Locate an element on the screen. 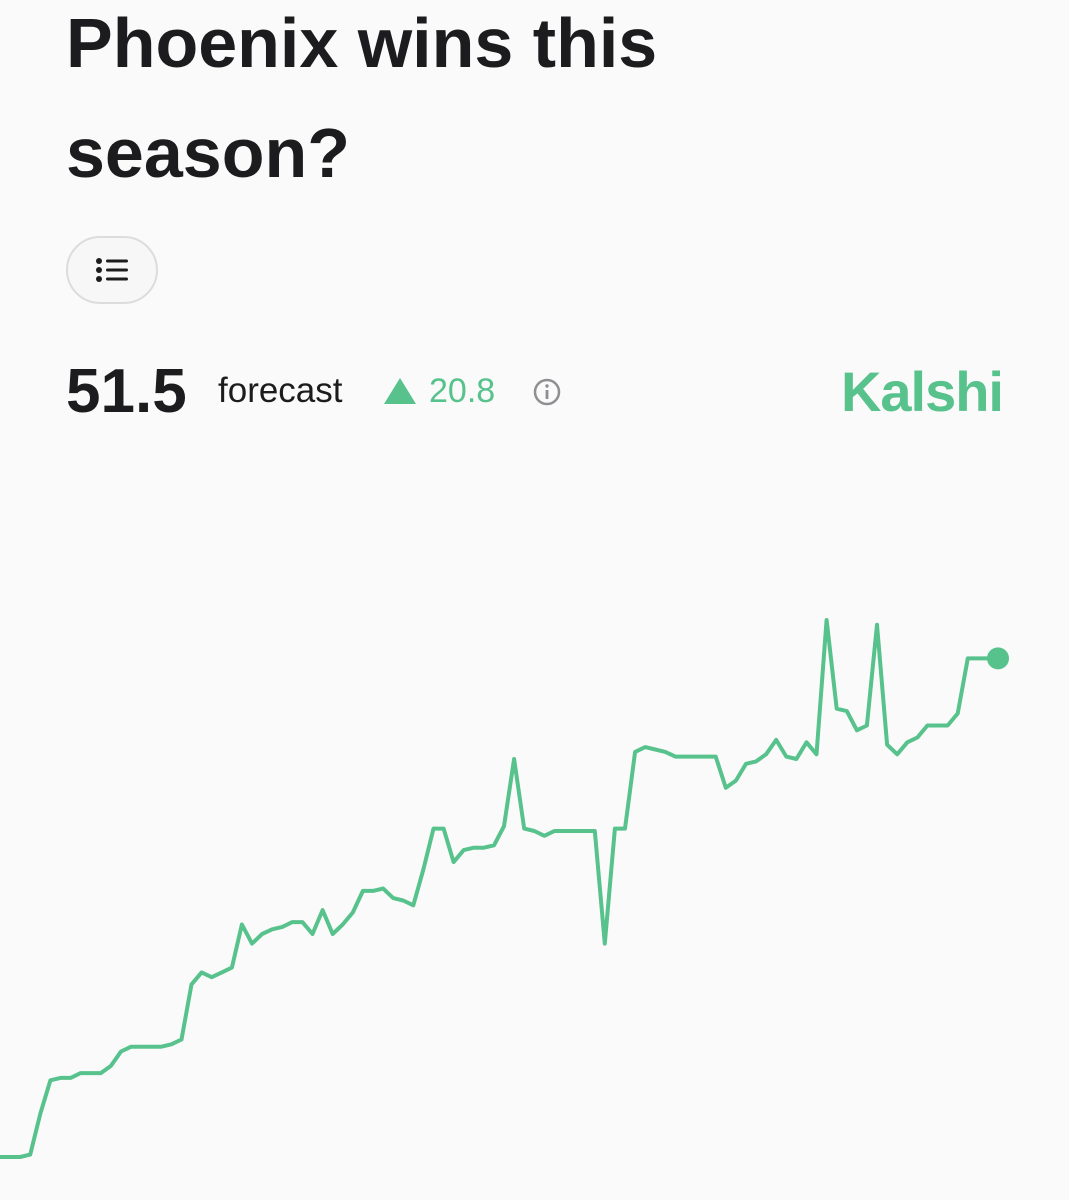 The width and height of the screenshot is (1069, 1200). brand-logo: Kalshi is located at coordinates (922, 391).